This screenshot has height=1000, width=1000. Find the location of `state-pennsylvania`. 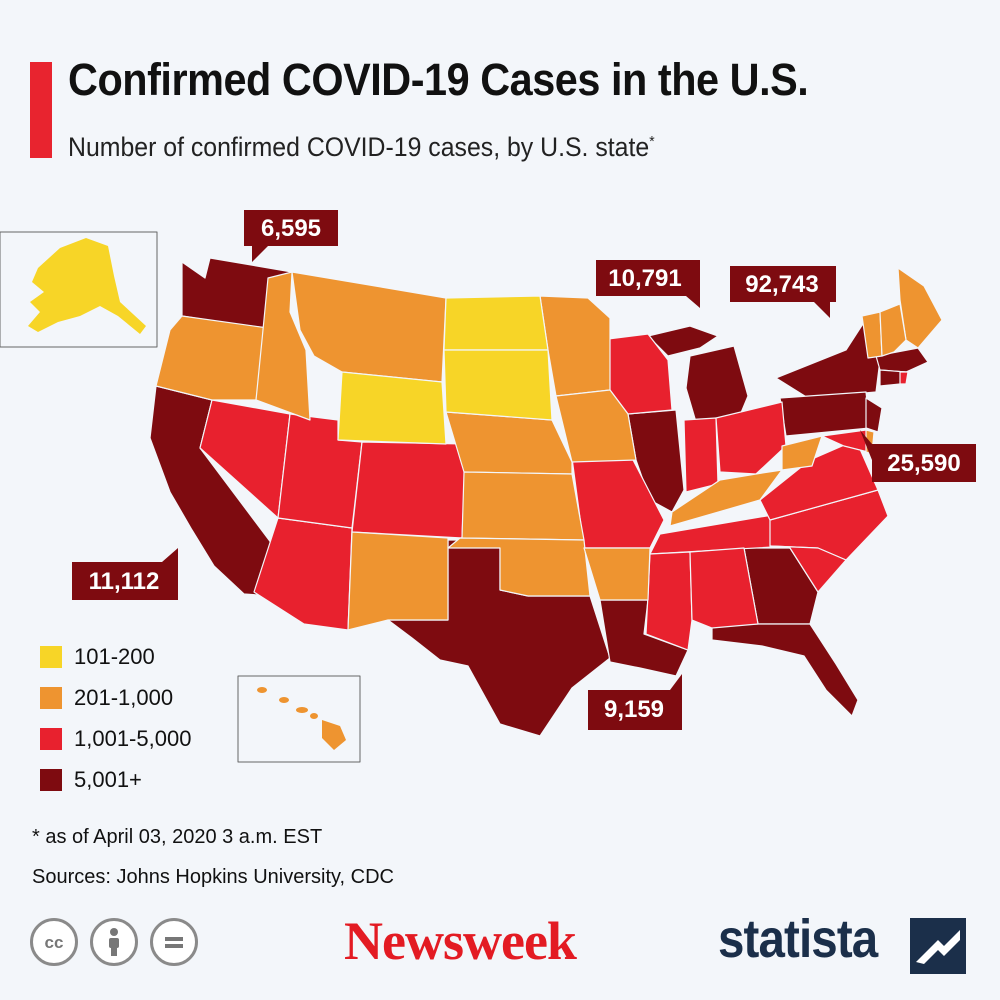

state-pennsylvania is located at coordinates (825, 414).